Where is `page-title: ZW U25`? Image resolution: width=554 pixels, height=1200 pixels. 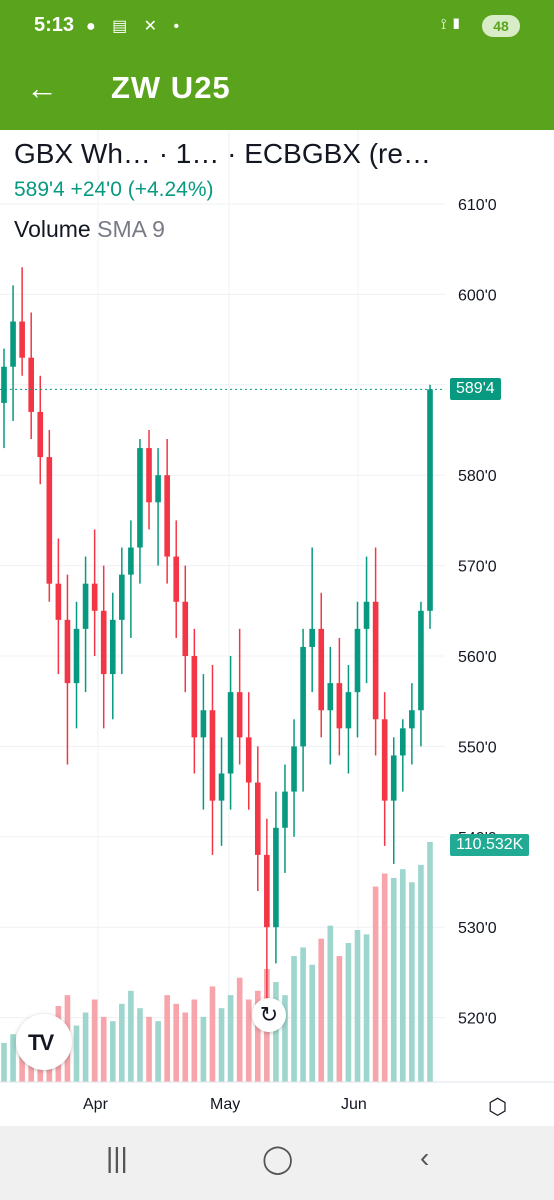
page-title: ZW U25 is located at coordinates (171, 87).